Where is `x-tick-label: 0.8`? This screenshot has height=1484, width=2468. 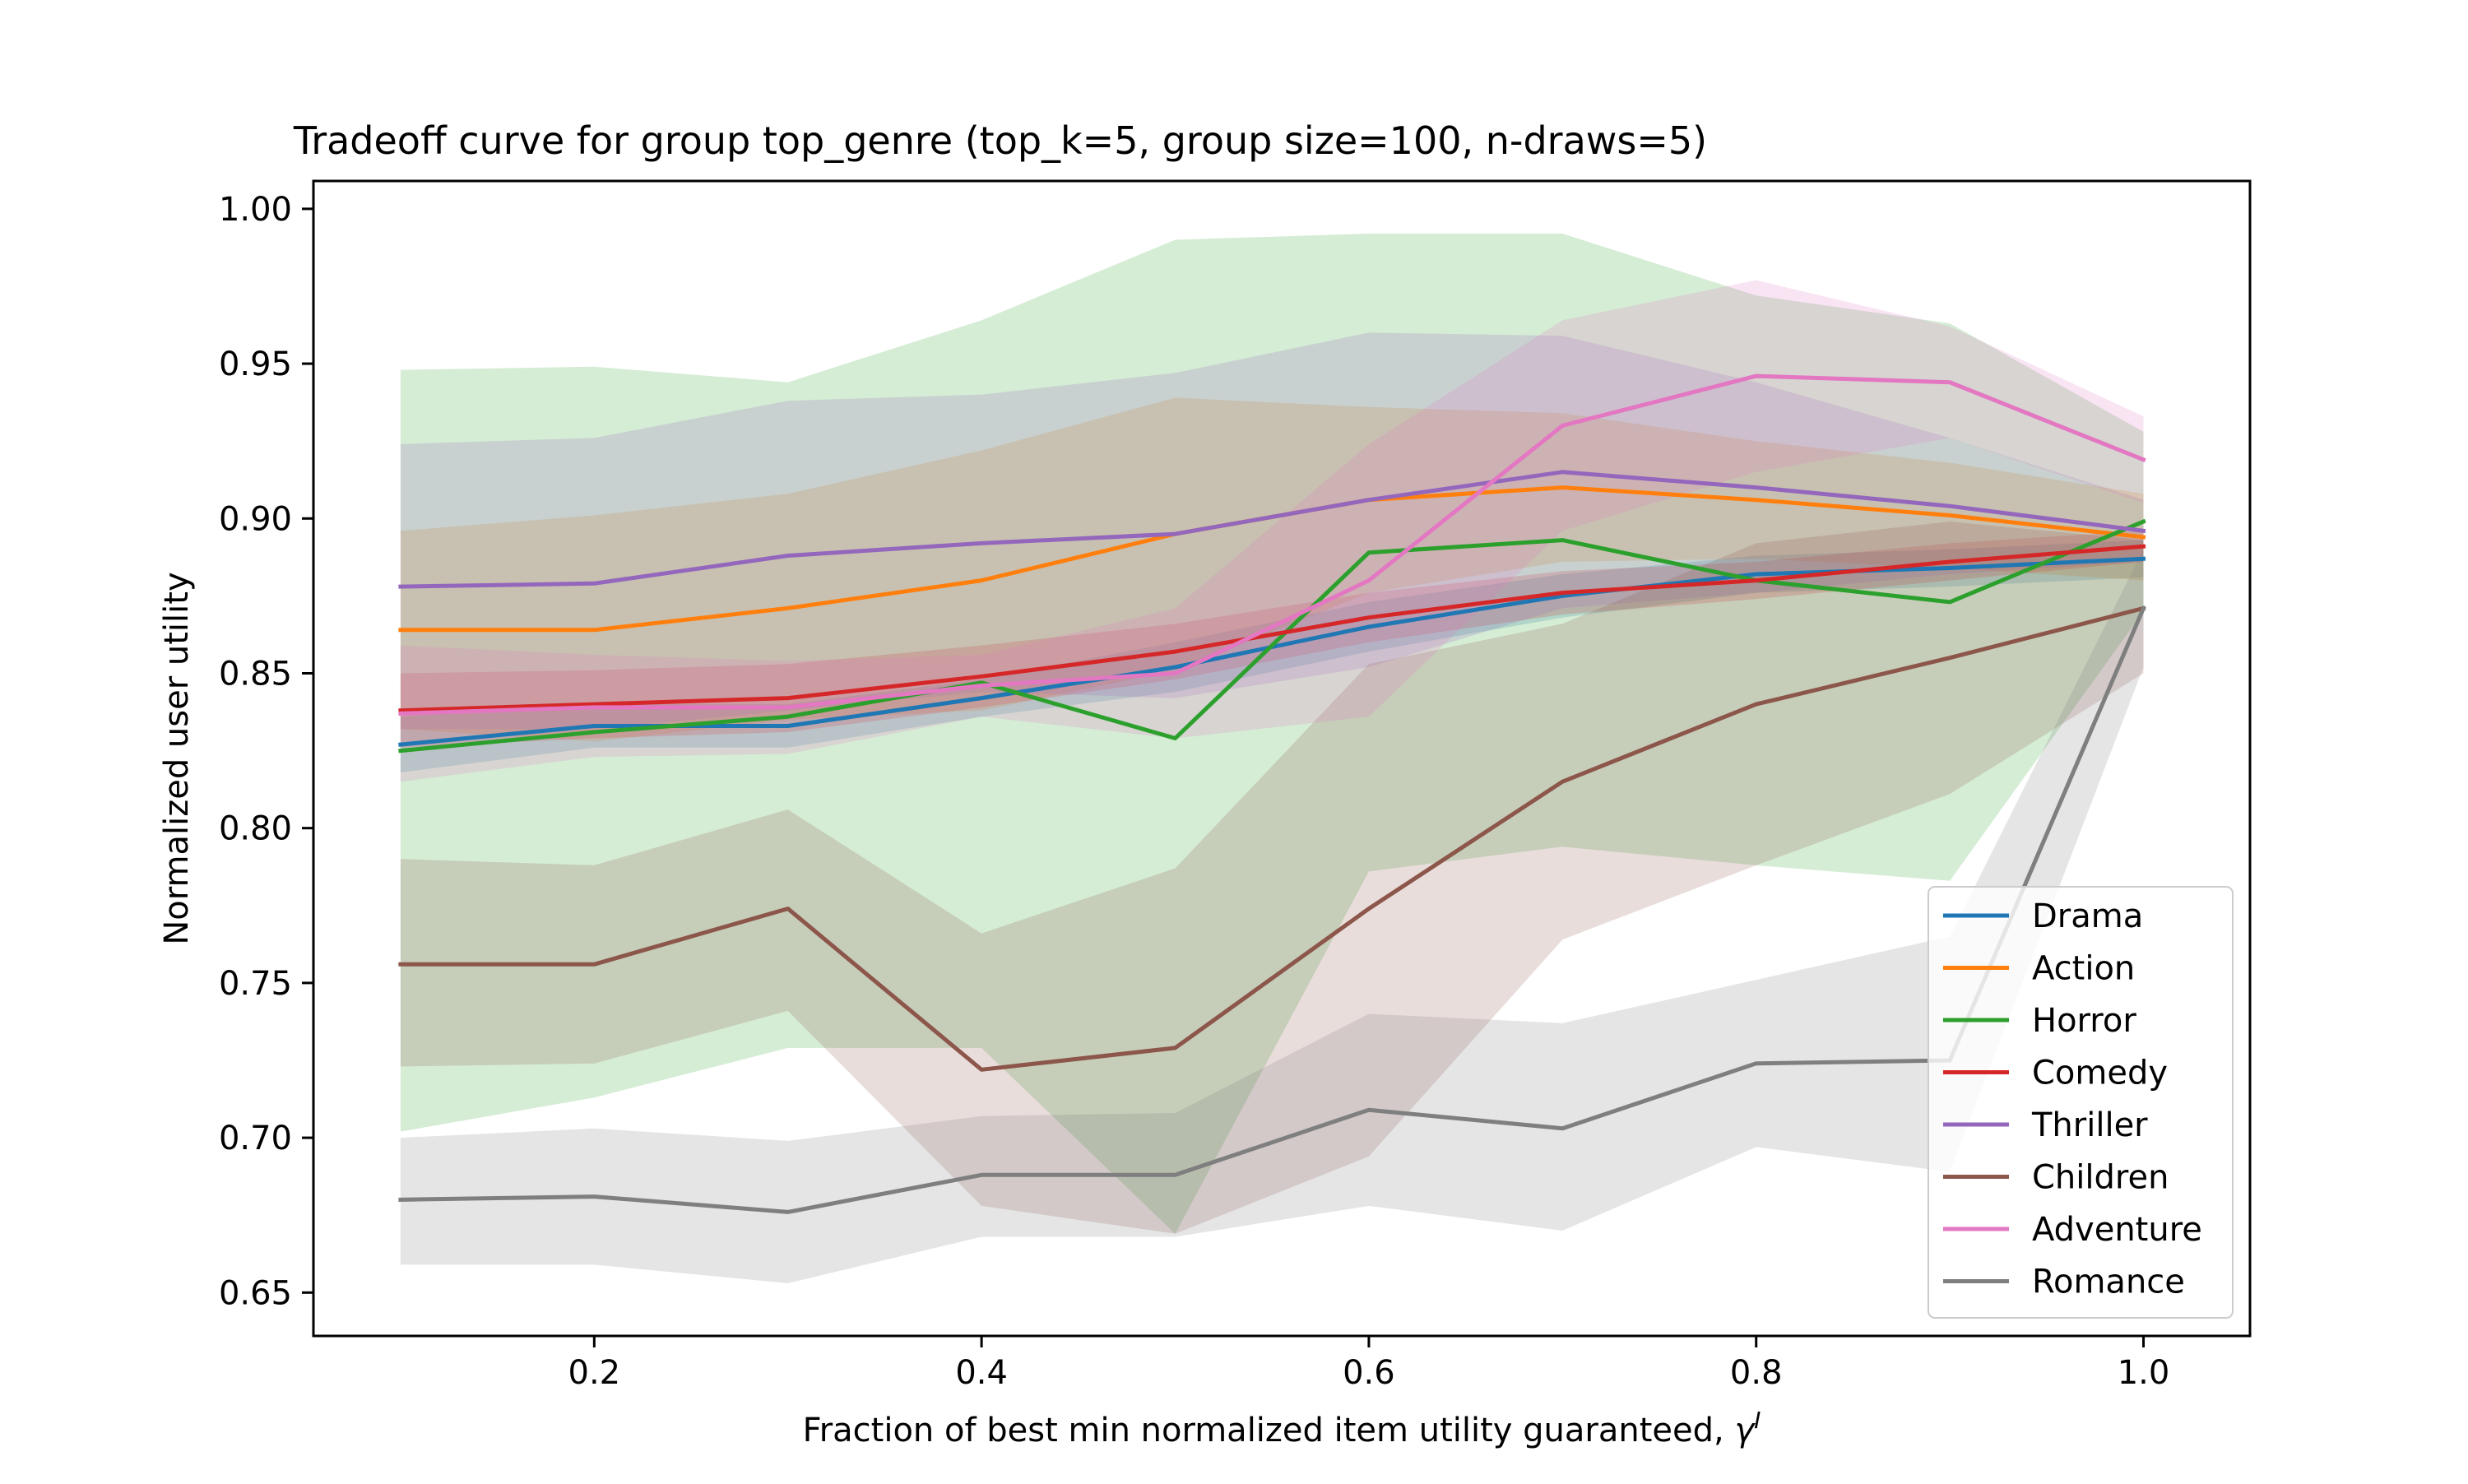
x-tick-label: 0.8 is located at coordinates (1756, 1373).